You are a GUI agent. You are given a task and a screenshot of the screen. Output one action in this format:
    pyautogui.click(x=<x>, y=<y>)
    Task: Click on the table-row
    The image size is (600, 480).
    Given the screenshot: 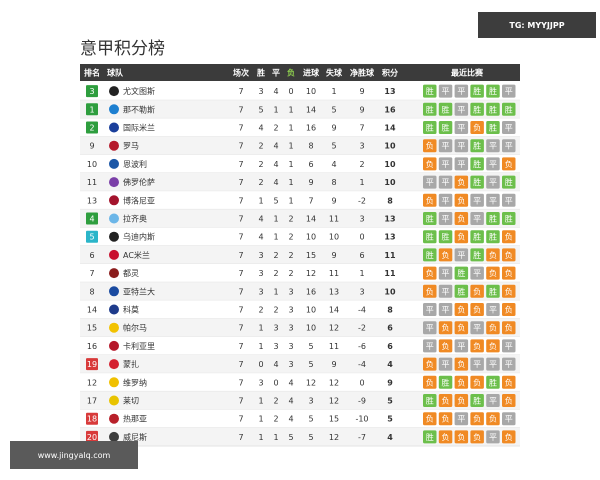 What is the action you would take?
    pyautogui.click(x=300, y=345)
    